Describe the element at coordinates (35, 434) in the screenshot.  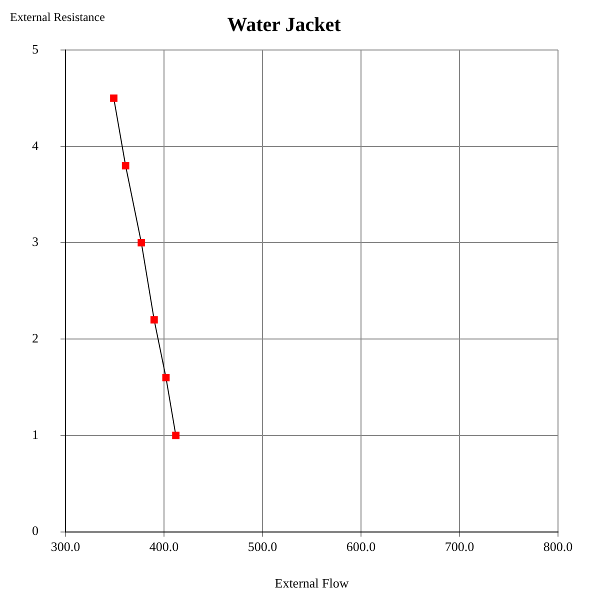
I see `y-tick-label: 1` at that location.